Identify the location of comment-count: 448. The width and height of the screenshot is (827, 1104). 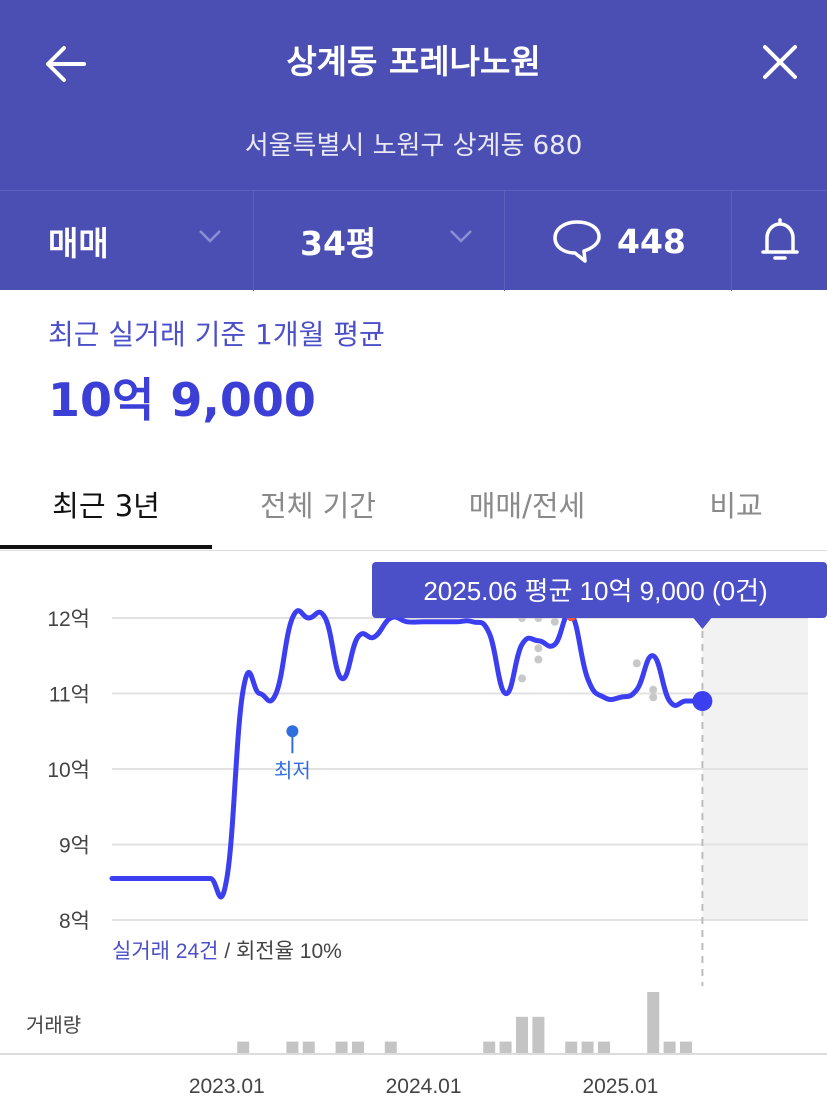
(651, 241).